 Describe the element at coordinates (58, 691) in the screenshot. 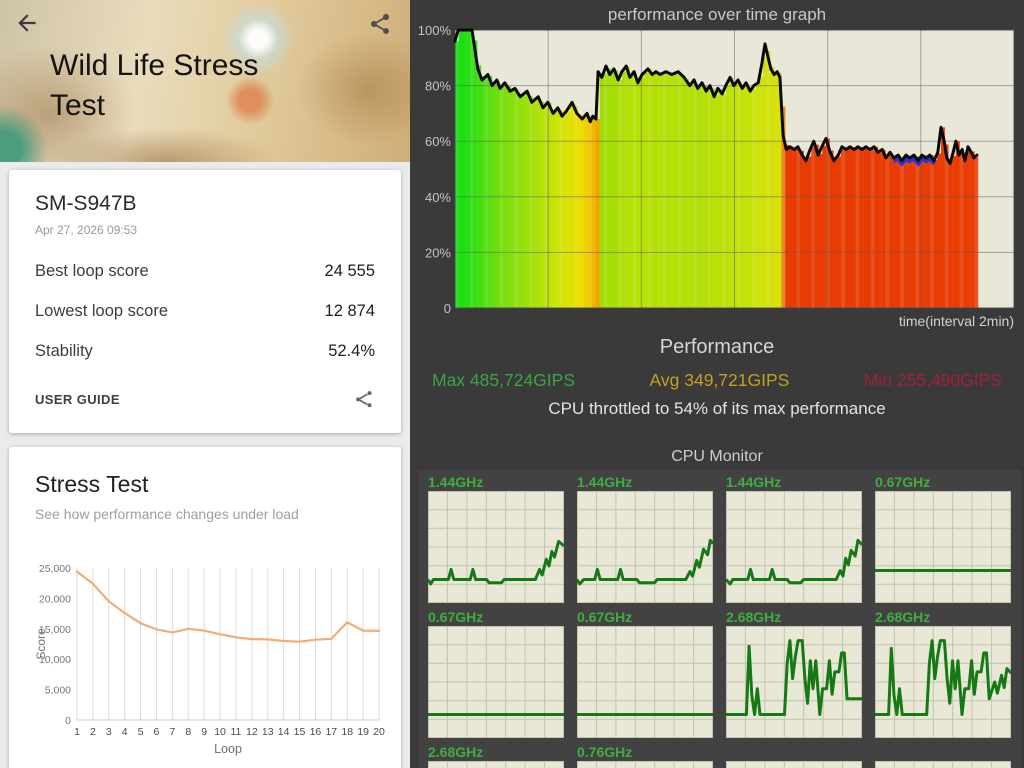

I see `stress-y-tick: 5,000` at that location.